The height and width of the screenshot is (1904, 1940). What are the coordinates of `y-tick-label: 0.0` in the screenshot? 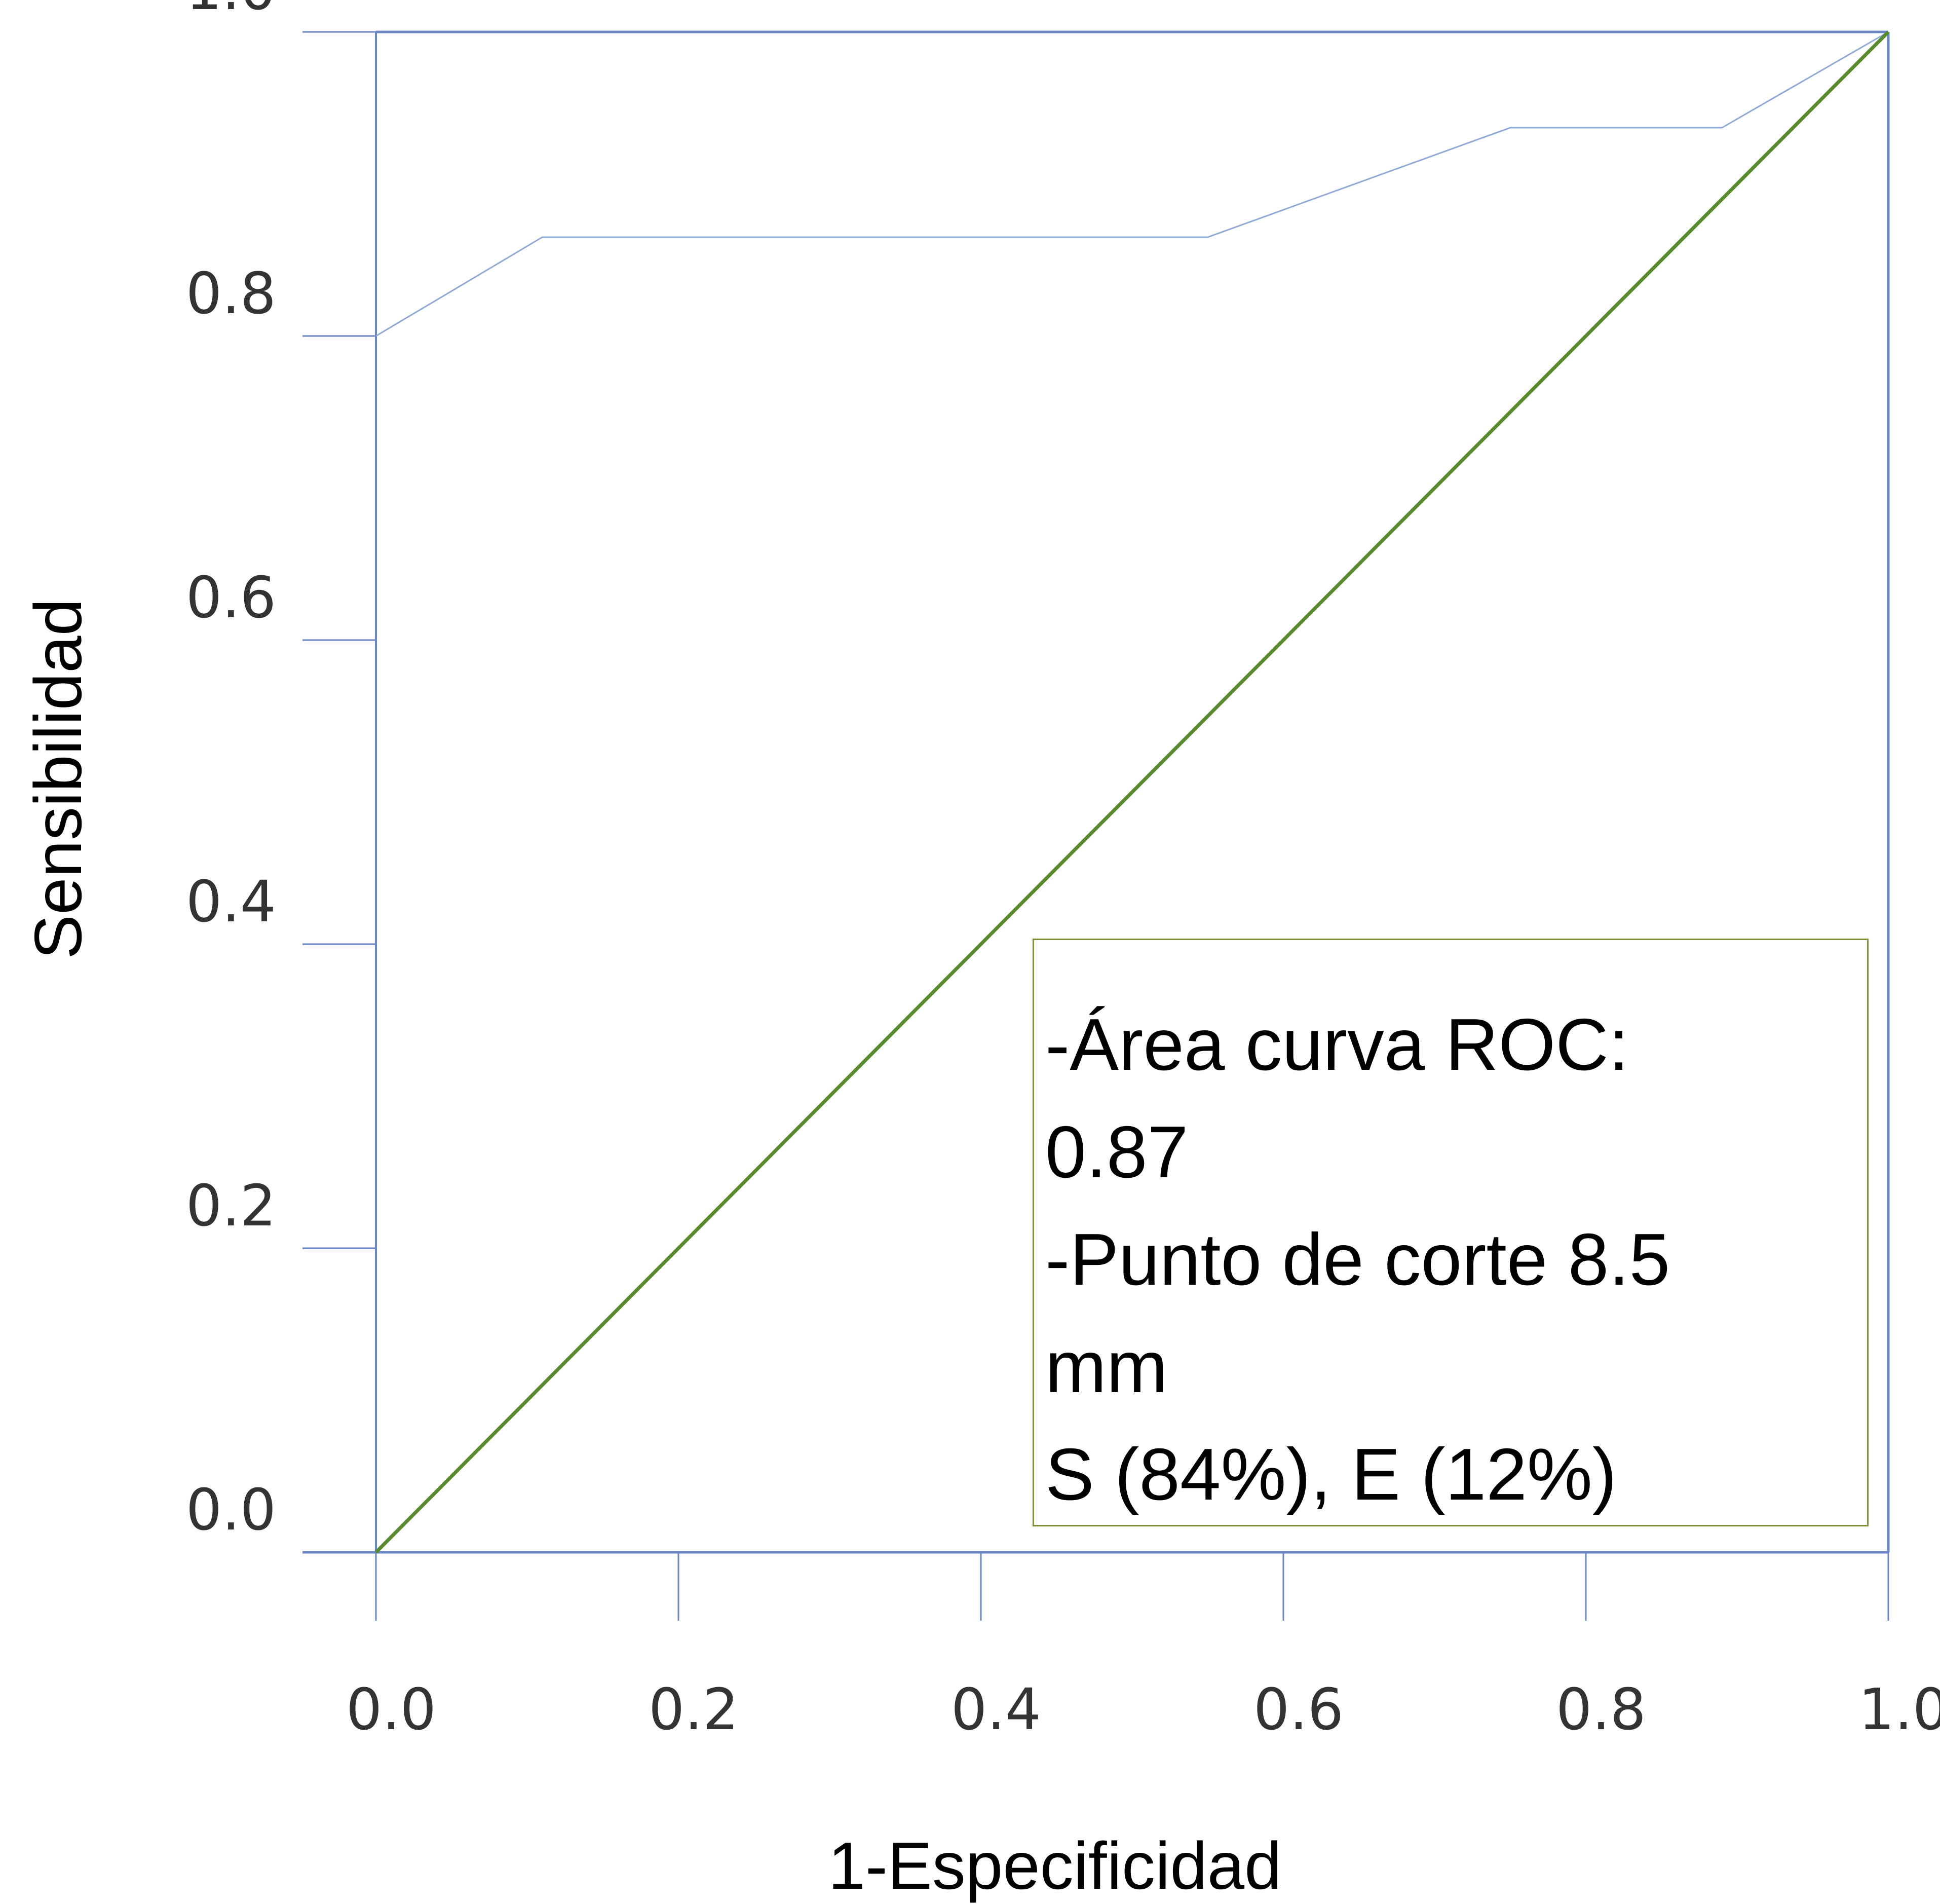 It's located at (231, 1510).